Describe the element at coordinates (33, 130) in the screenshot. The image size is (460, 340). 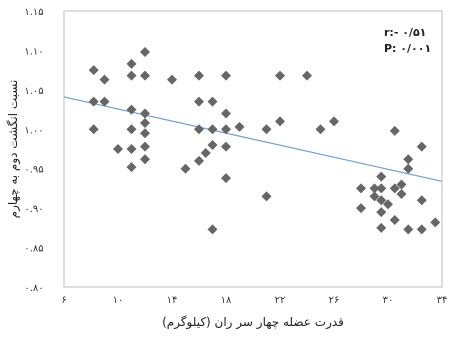
I see `y-tick-label: ۱.۰۰` at that location.